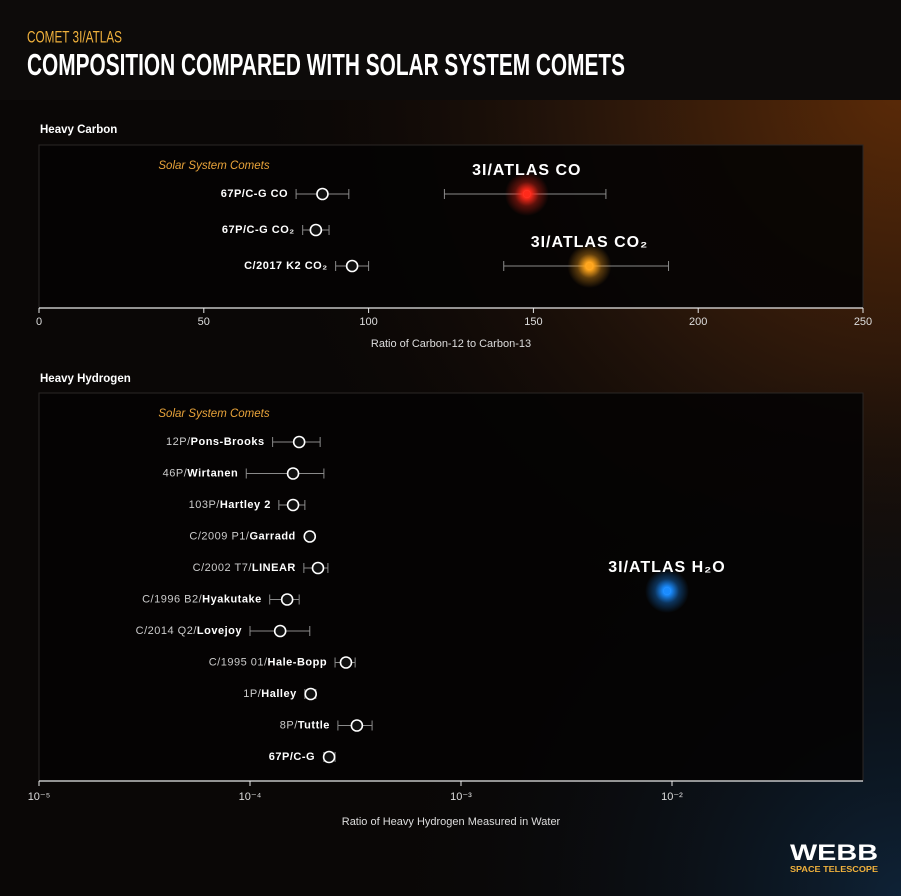 The width and height of the screenshot is (901, 896). What do you see at coordinates (254, 194) in the screenshot?
I see `point-label: 67P/C-G CO` at bounding box center [254, 194].